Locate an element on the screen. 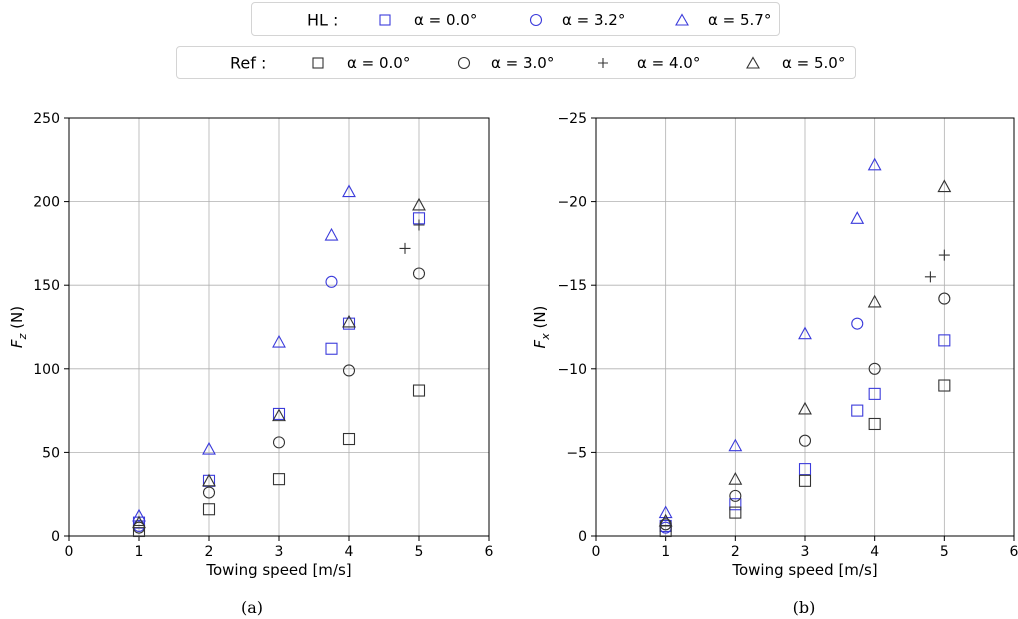  chart-a-ytick-label-5: 250 is located at coordinates (46, 119).